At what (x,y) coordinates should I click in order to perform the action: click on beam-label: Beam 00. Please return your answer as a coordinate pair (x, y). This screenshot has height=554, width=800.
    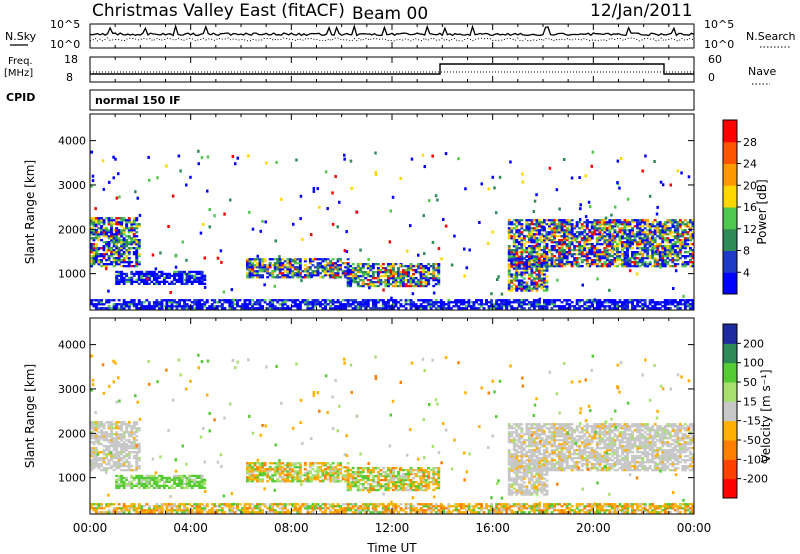
    Looking at the image, I should click on (390, 14).